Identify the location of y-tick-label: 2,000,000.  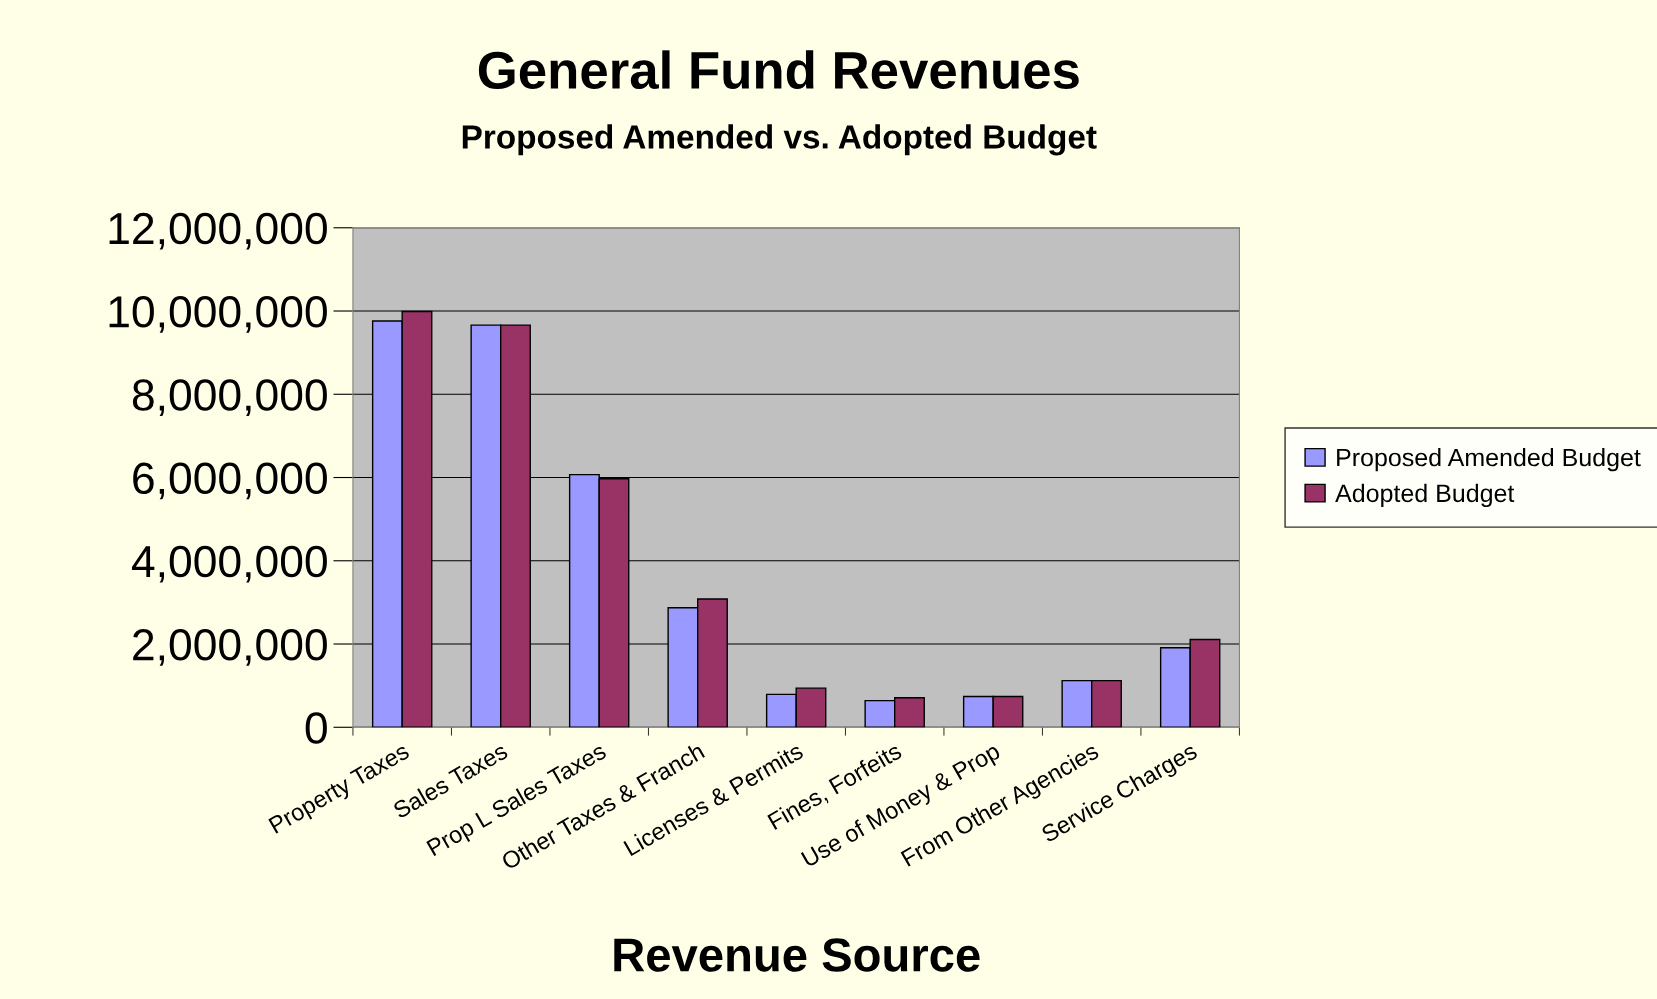
(230, 647).